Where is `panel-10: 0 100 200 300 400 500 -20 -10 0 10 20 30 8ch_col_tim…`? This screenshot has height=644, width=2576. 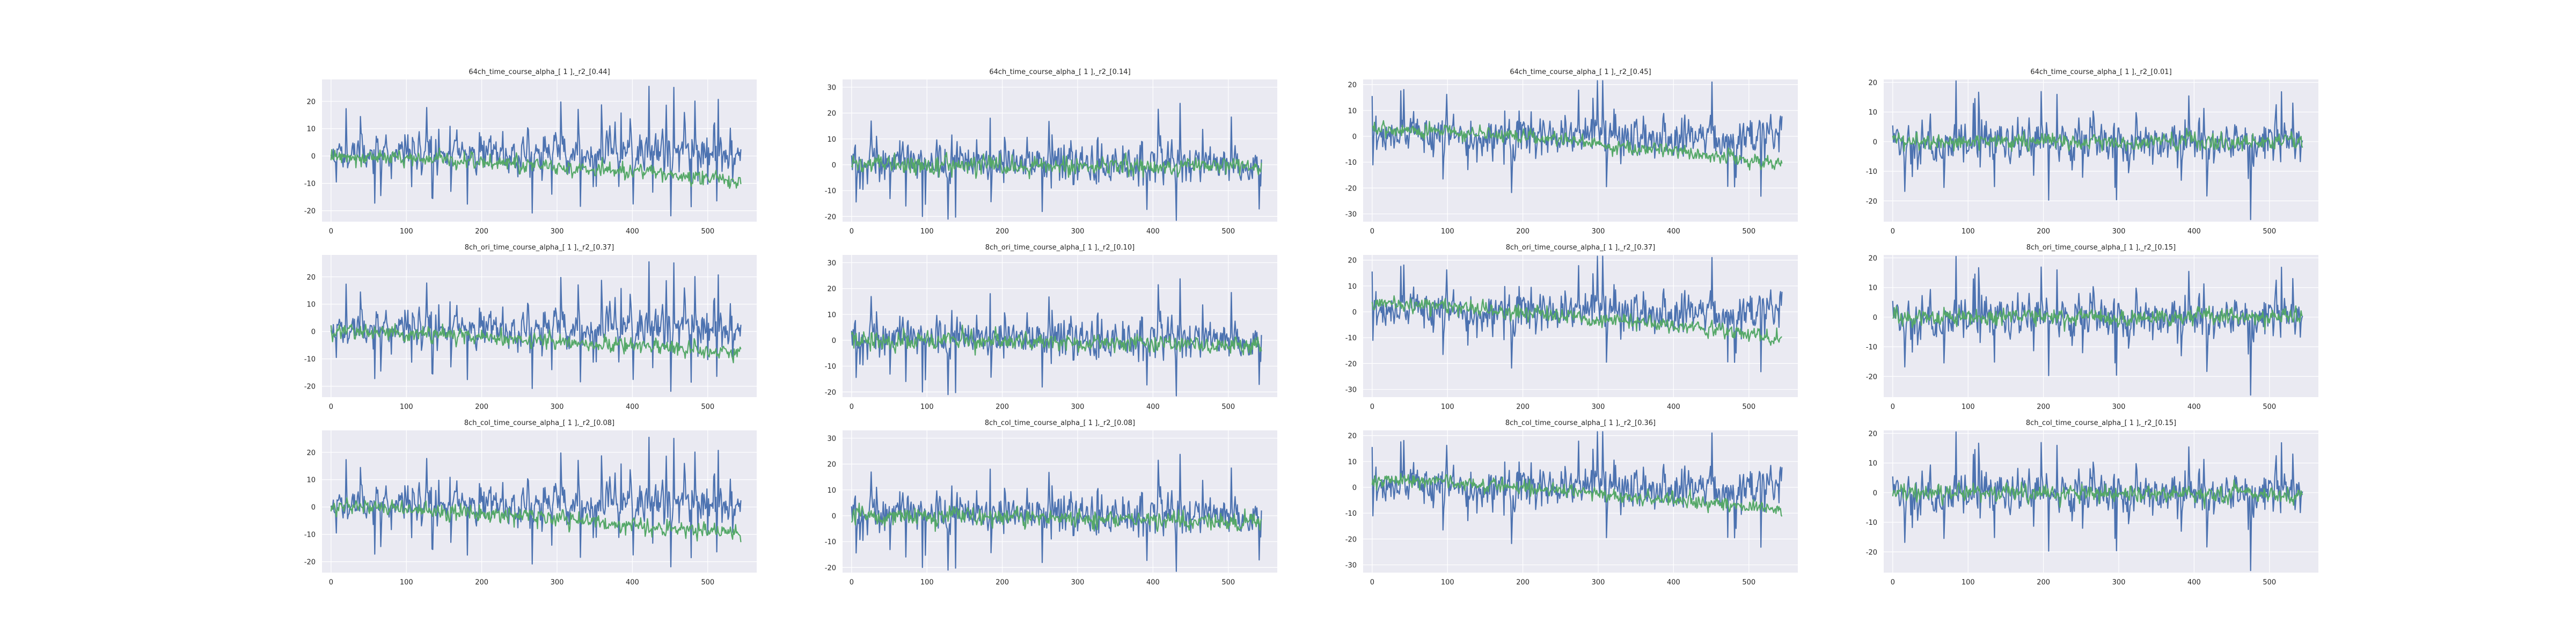
panel-10: 0 100 200 300 400 500 -20 -10 0 10 20 30 8ch_col_tim… is located at coordinates (1051, 503).